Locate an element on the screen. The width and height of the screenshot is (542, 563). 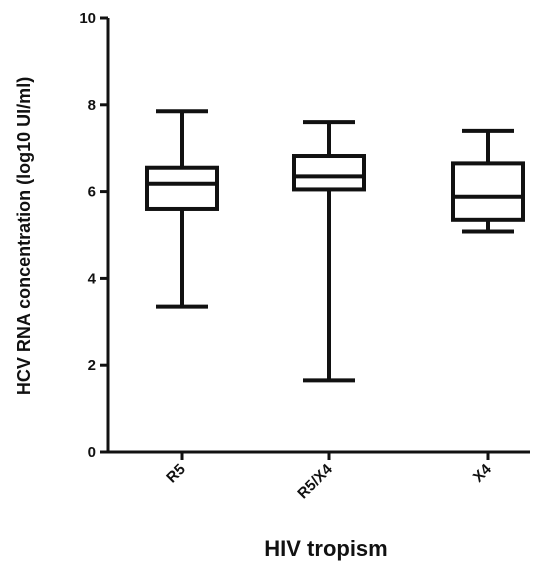
y-tick-label: 4 is located at coordinates (92, 278).